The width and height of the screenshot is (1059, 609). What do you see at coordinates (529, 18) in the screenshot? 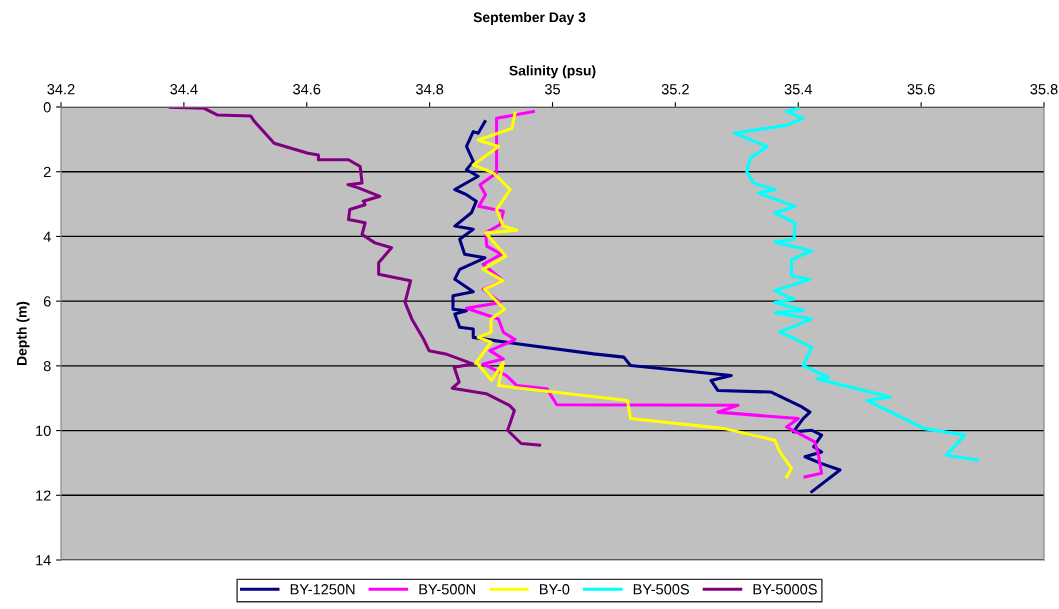
I see `chart-title: September Day 3` at bounding box center [529, 18].